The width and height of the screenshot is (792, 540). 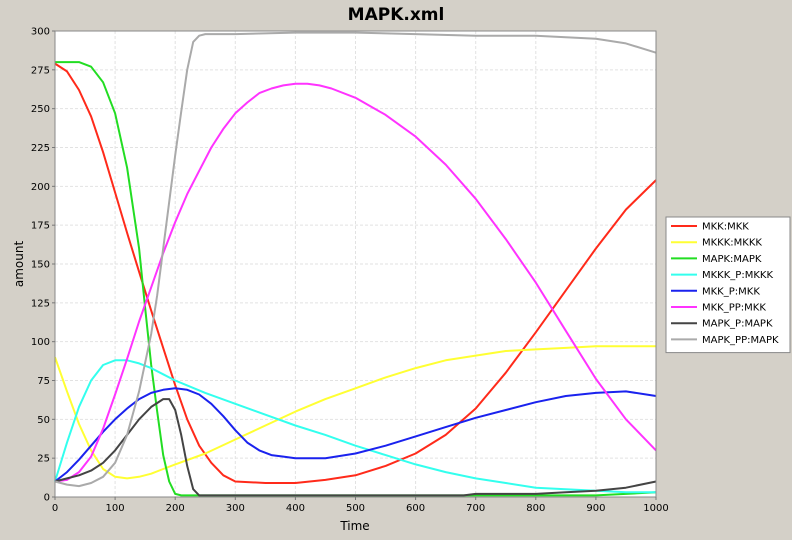 I want to click on x-axis: 0 100 200 300 400 500 600 700 800 900 1000, so click(x=360, y=505).